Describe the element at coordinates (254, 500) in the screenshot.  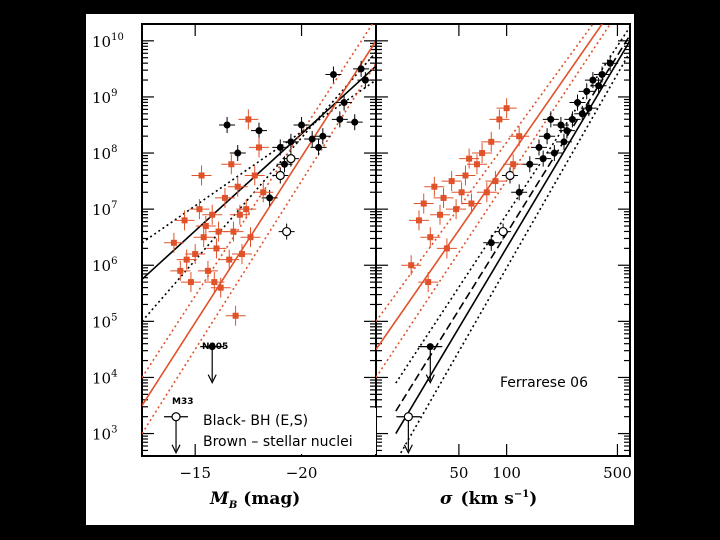
I see `left-x-axis-label: MB (mag)` at that location.